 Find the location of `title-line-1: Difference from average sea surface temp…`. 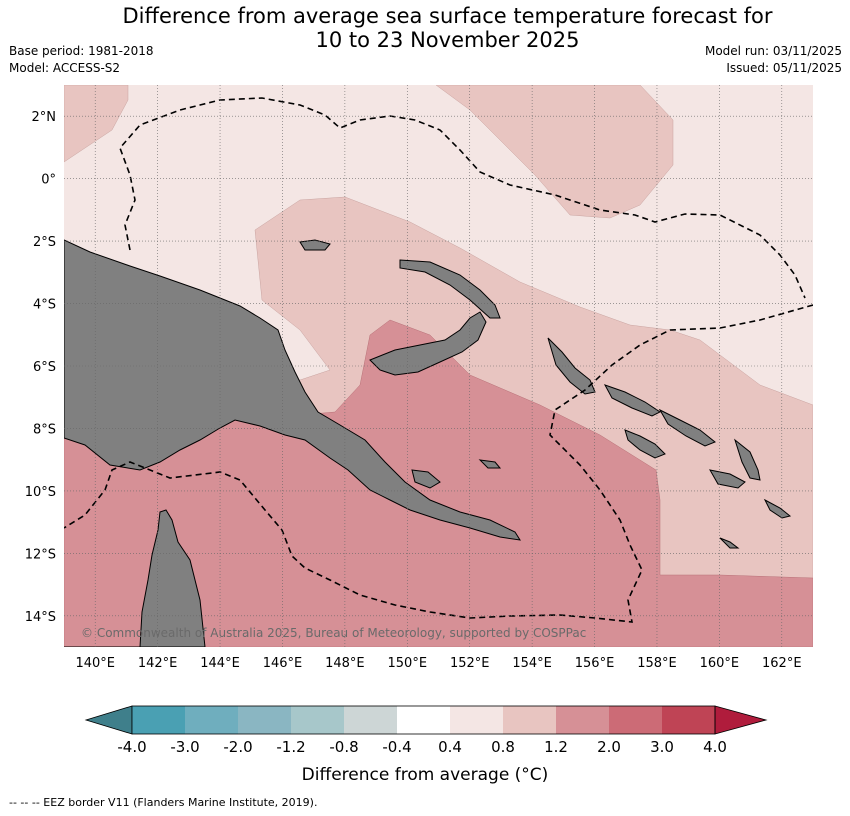

title-line-1: Difference from average sea surface temp… is located at coordinates (447, 16).